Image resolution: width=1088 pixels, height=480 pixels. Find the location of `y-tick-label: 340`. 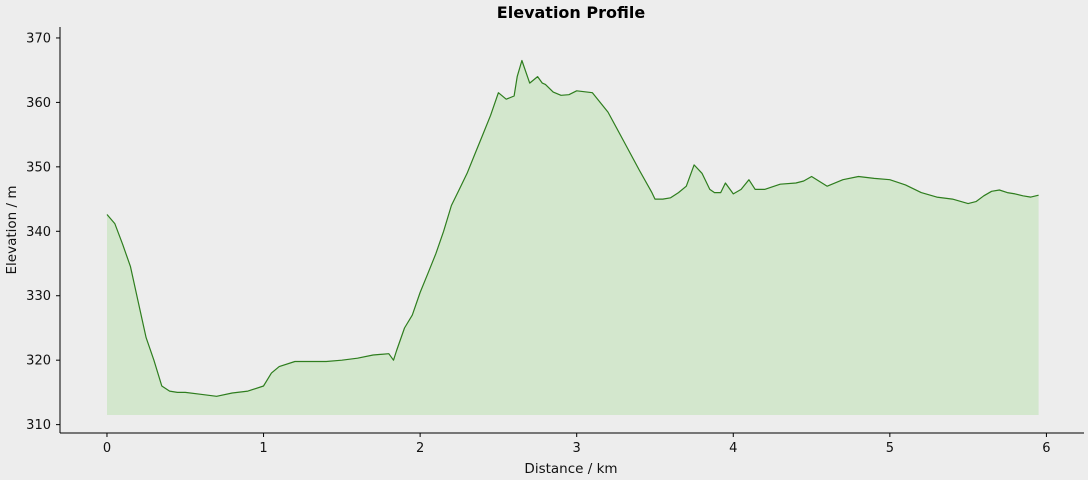

y-tick-label: 340 is located at coordinates (38, 232).